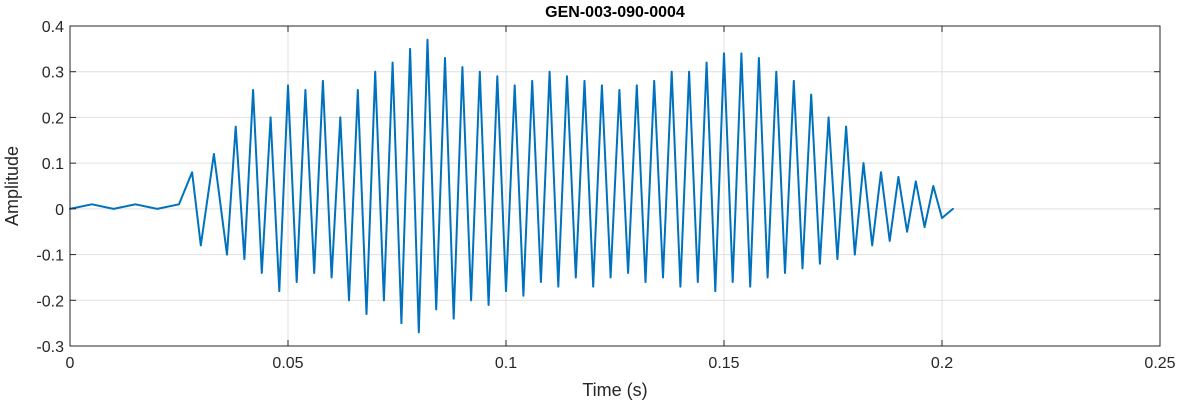  What do you see at coordinates (1159, 363) in the screenshot?
I see `x-tick-label: 0.25` at bounding box center [1159, 363].